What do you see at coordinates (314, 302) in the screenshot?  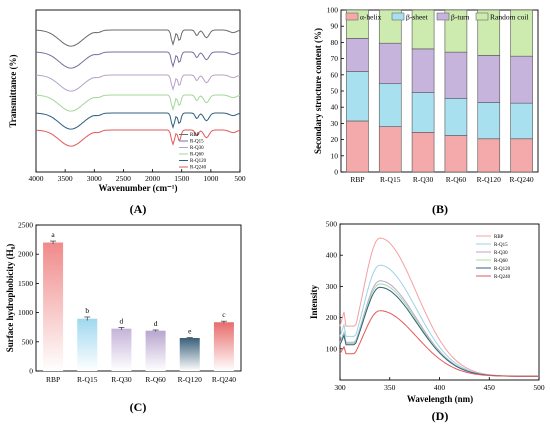 I see `panel-d-ylabel: Intensity` at bounding box center [314, 302].